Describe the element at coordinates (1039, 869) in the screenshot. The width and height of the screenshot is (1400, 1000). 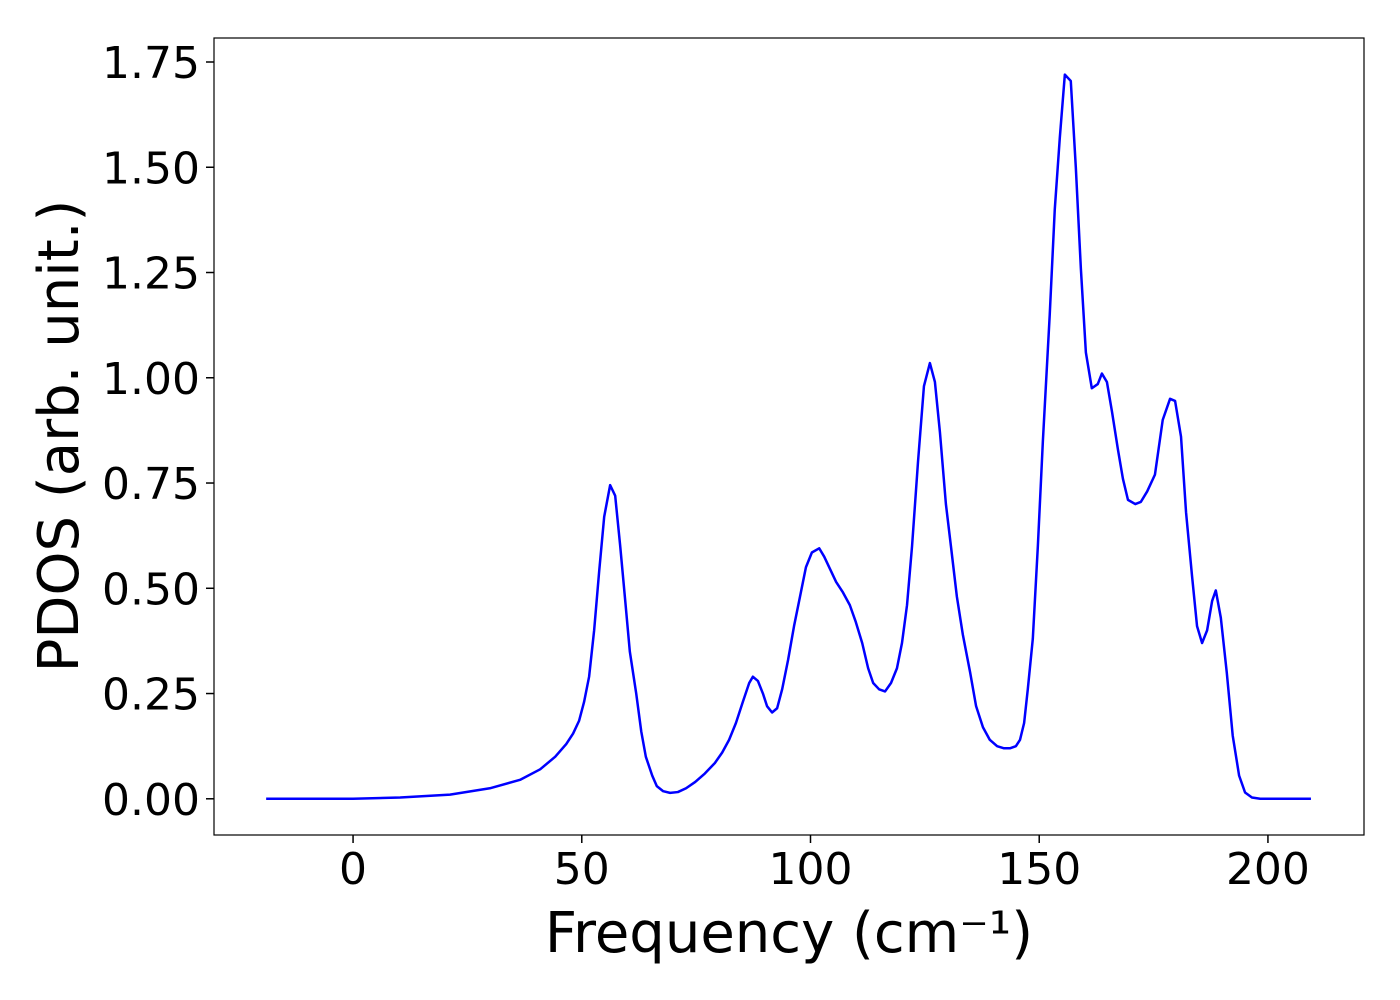
I see `x-tick-label: 150` at that location.